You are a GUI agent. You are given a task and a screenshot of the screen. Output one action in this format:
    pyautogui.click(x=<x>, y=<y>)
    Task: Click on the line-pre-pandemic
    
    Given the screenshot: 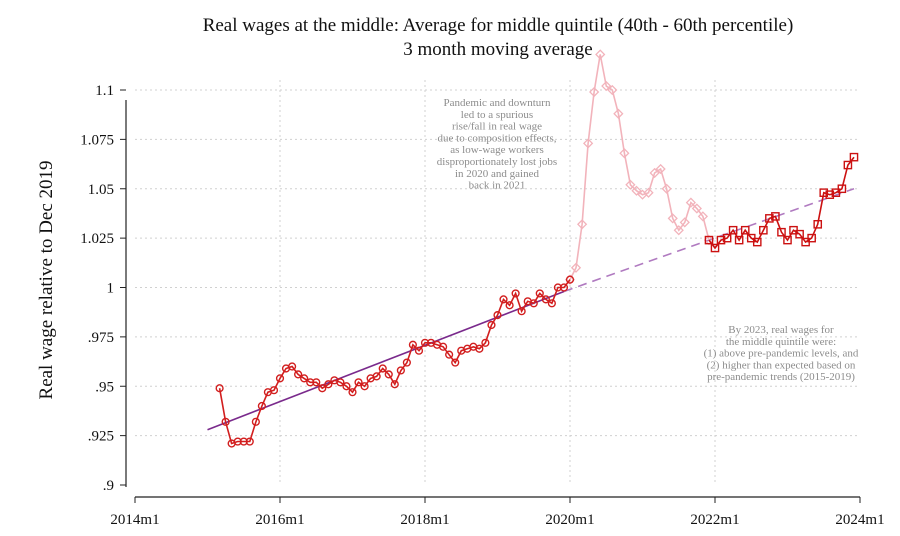 What is the action you would take?
    pyautogui.click(x=394, y=362)
    